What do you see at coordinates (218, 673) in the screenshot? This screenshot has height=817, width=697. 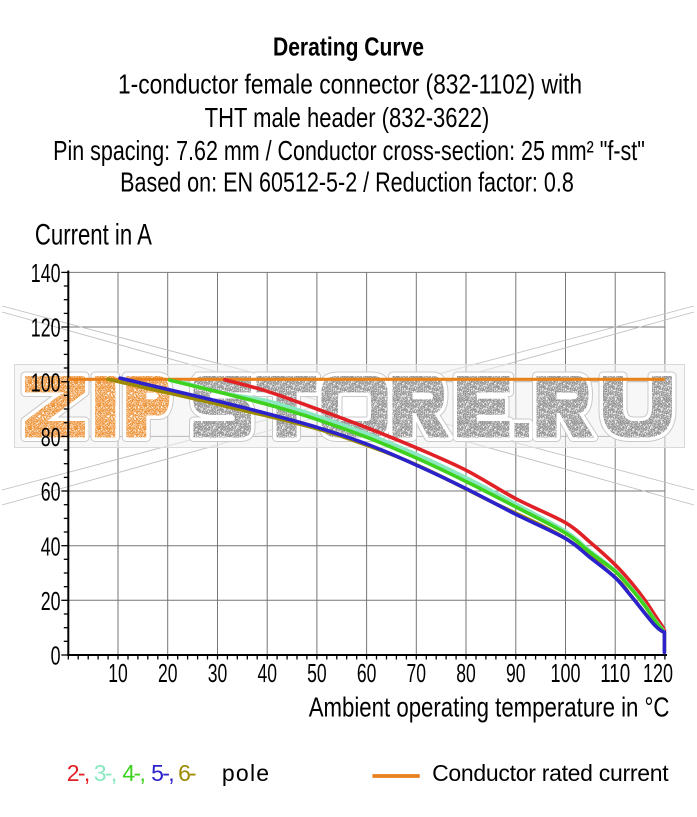 I see `svg-text: 30` at bounding box center [218, 673].